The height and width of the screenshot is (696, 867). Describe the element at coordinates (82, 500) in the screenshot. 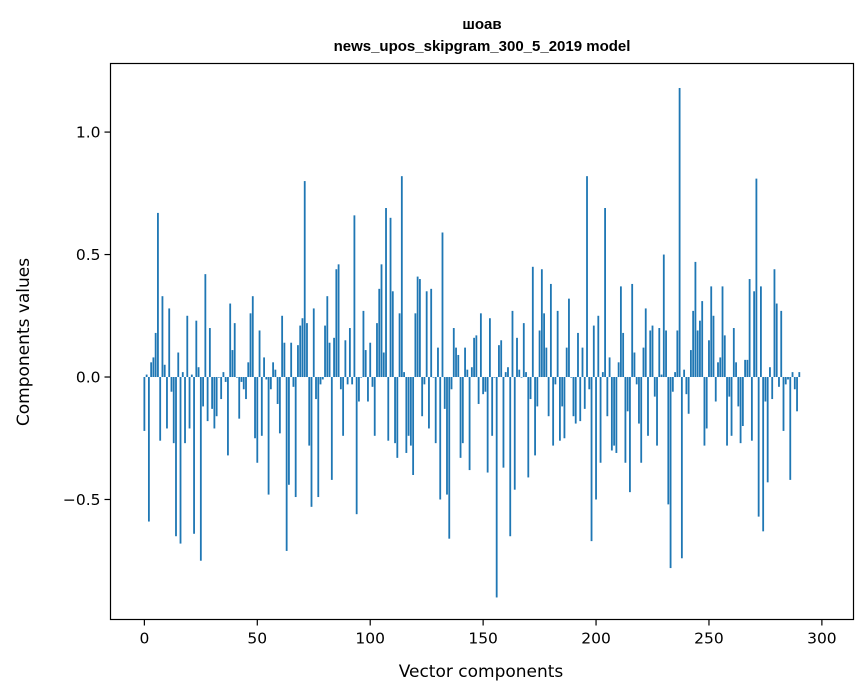

I see `y-tick-label: −0.5` at that location.